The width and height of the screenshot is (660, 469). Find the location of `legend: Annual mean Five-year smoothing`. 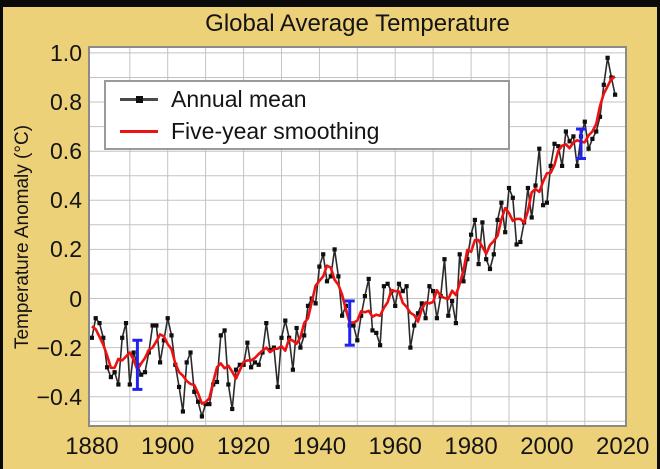

legend: Annual mean Five-year smoothing is located at coordinates (307, 115).